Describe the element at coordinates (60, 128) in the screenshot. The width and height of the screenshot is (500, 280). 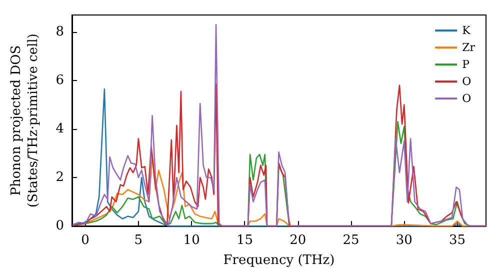
I see `y-tick-label: 4` at that location.